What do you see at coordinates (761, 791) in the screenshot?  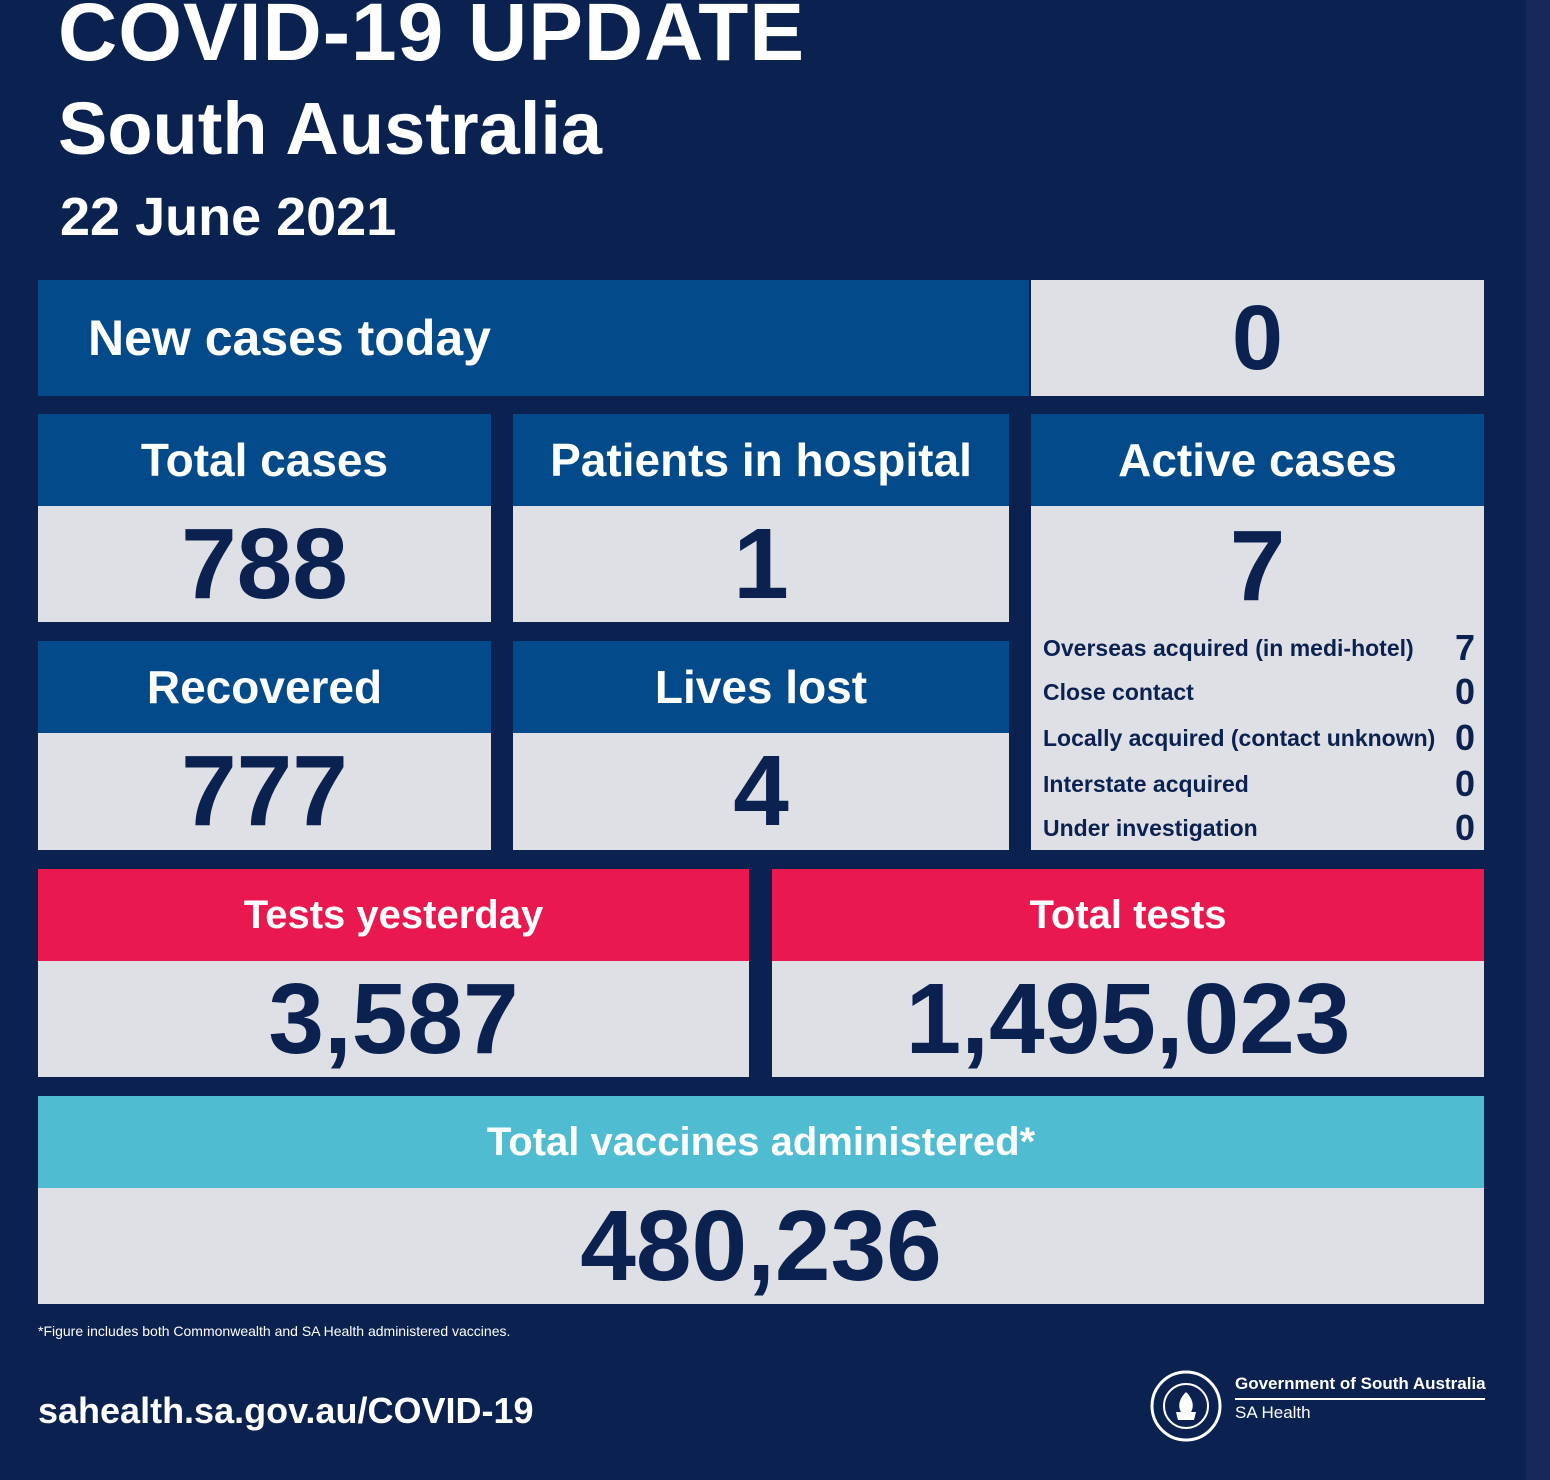 I see `lives-lost-value: 4` at bounding box center [761, 791].